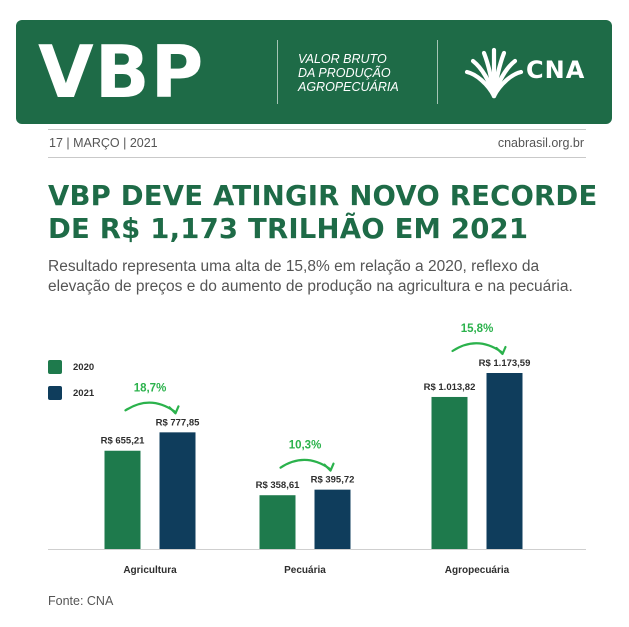  I want to click on publication-date: 17 | MARÇO | 2021, so click(103, 143).